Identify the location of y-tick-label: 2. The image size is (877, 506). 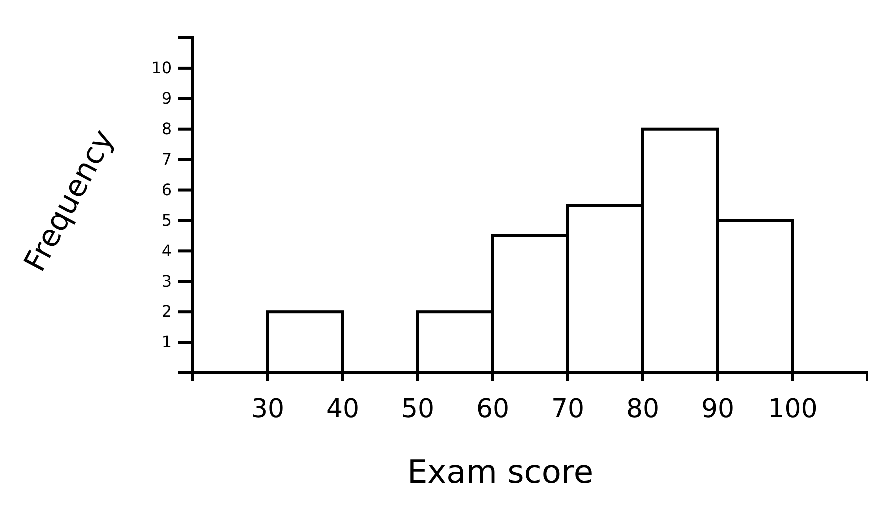
(167, 312).